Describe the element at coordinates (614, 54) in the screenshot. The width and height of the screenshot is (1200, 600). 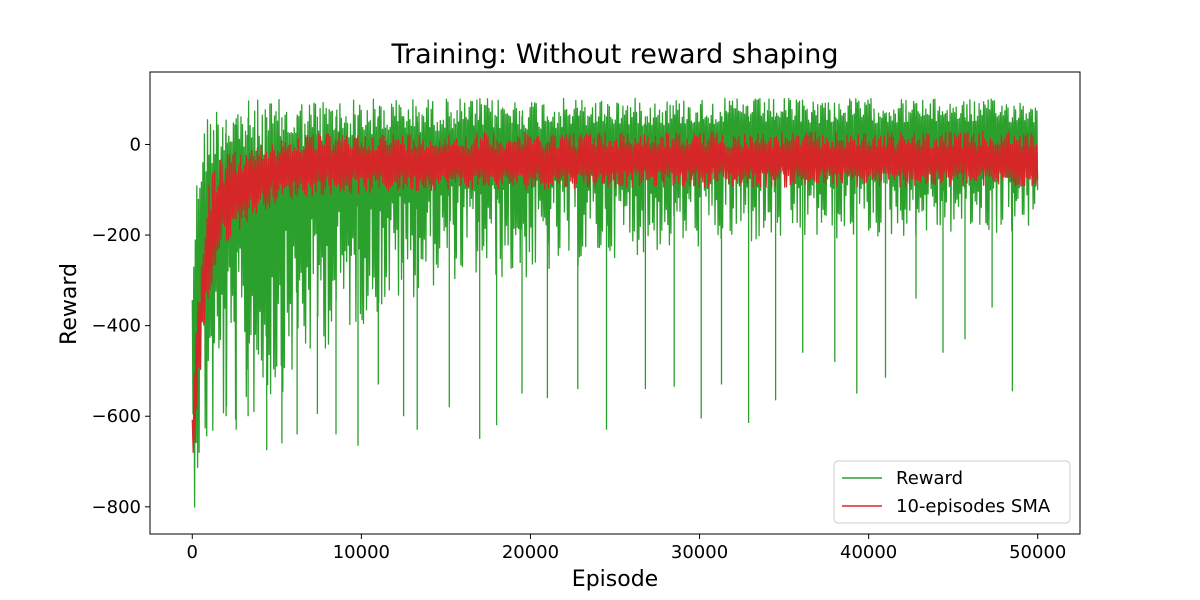
I see `chart-title: Training: Without reward shaping` at that location.